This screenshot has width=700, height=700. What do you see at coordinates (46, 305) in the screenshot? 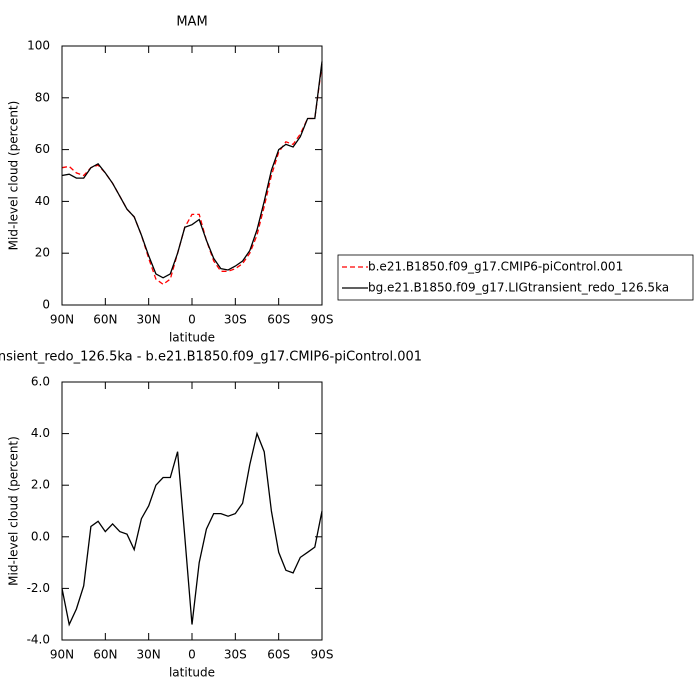
I see `y-tick-label: 0` at bounding box center [46, 305].